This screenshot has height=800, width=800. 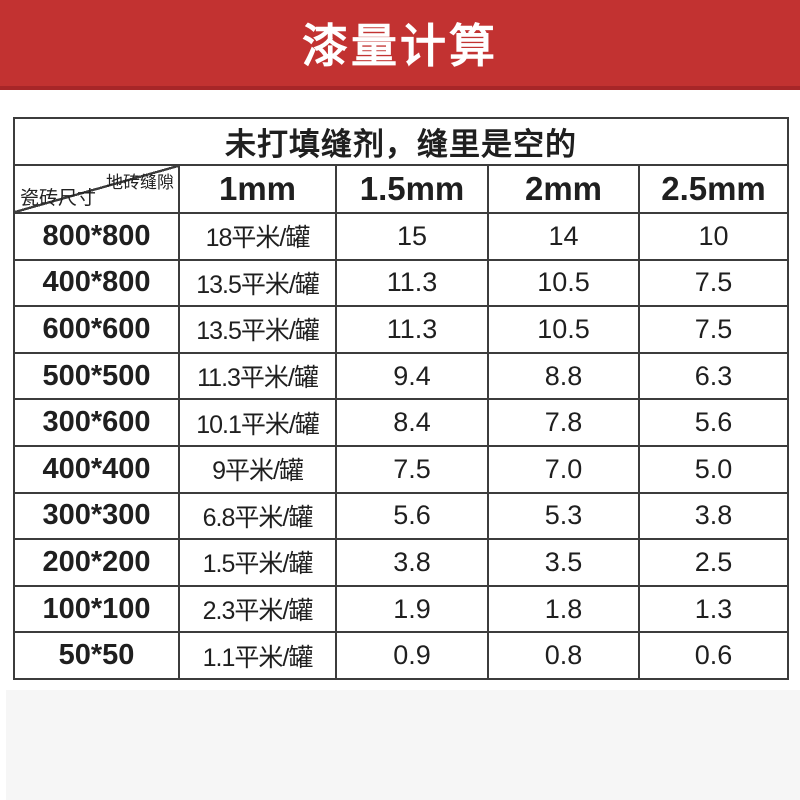 What do you see at coordinates (713, 189) in the screenshot?
I see `column-header-2-5mm: 2.5mm` at bounding box center [713, 189].